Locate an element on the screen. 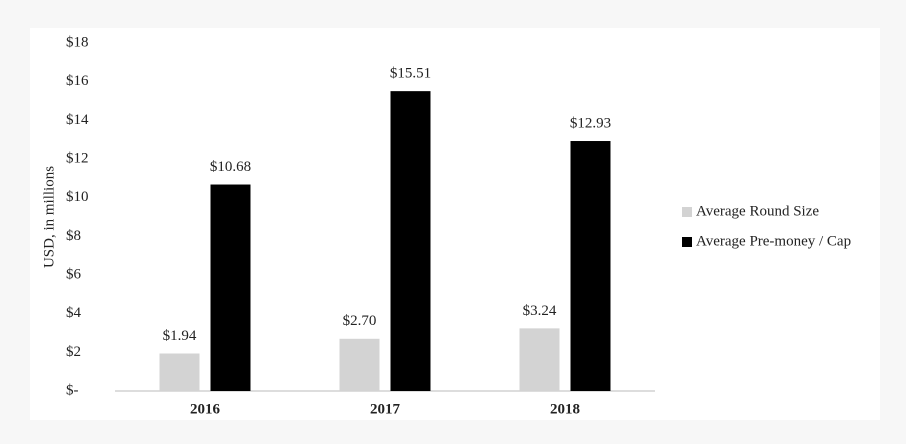 The width and height of the screenshot is (906, 444). data-label: $10.68 is located at coordinates (230, 167).